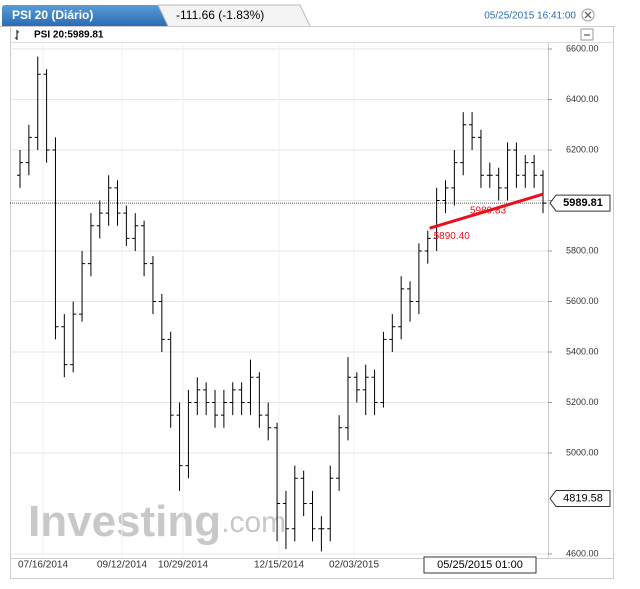  I want to click on x-tick-label: 10/29/2014, so click(183, 565).